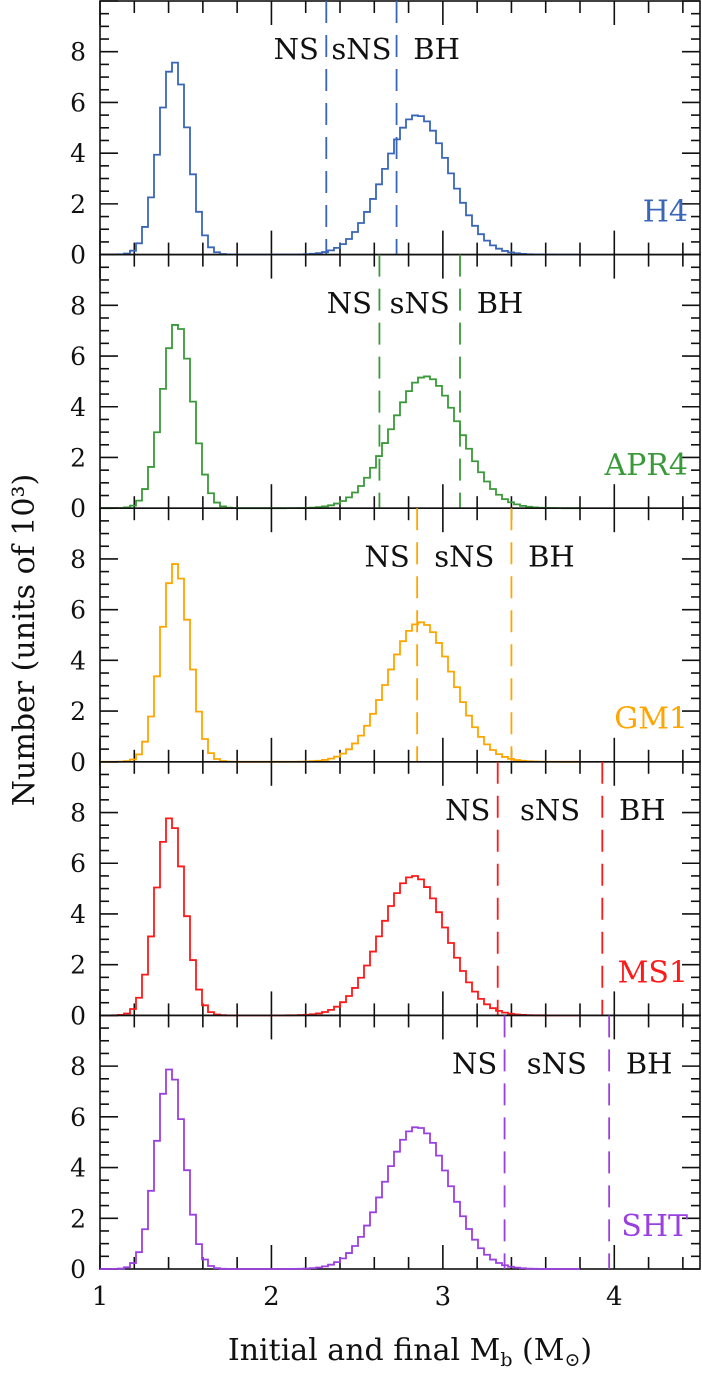 Image resolution: width=702 pixels, height=1376 pixels. Describe the element at coordinates (340, 417) in the screenshot. I see `histogram-series-apr4` at that location.